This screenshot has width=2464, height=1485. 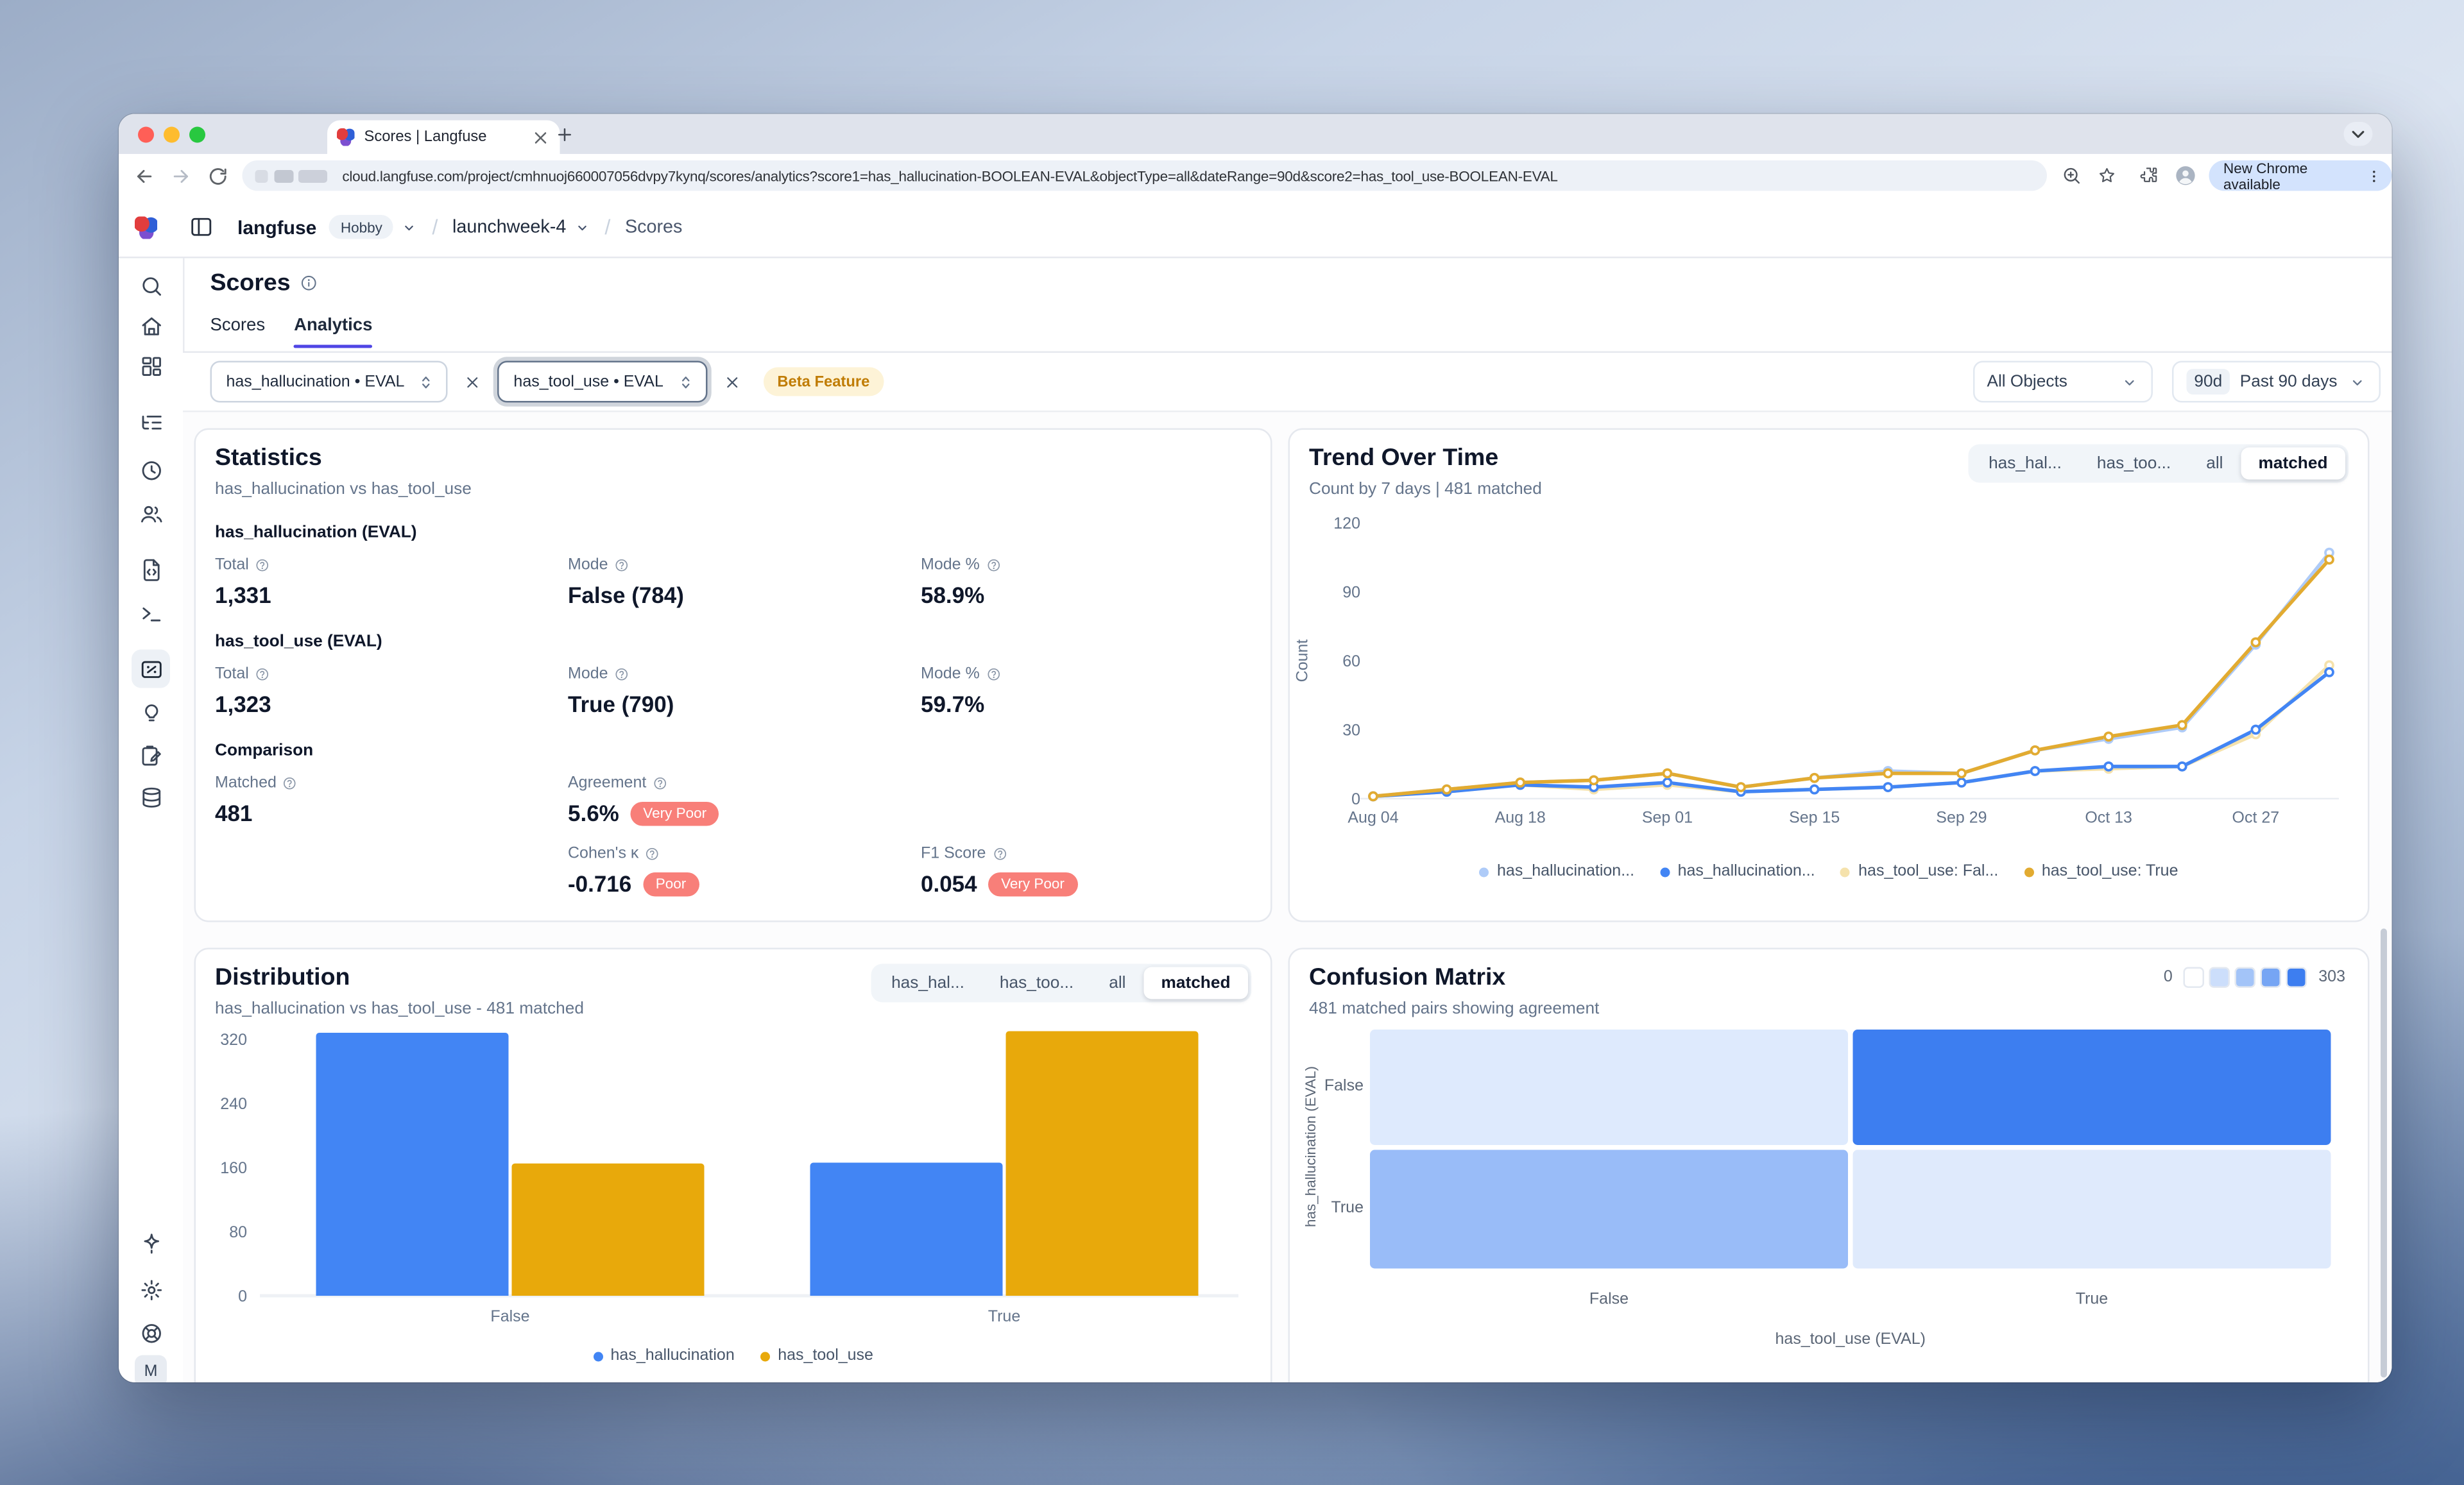 I want to click on sidebar-item-settings, so click(x=151, y=1289).